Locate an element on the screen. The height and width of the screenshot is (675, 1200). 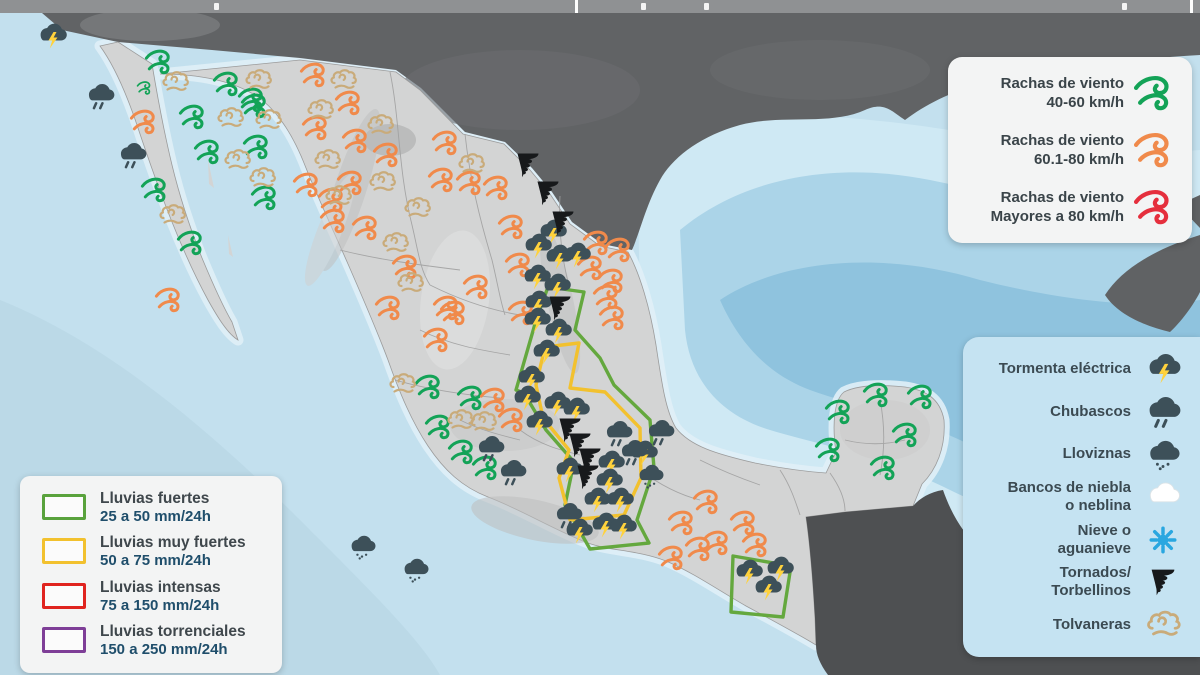
wind-legend-row: Rachas de viento 60.1-80 km/h is located at coordinates (1070, 150).